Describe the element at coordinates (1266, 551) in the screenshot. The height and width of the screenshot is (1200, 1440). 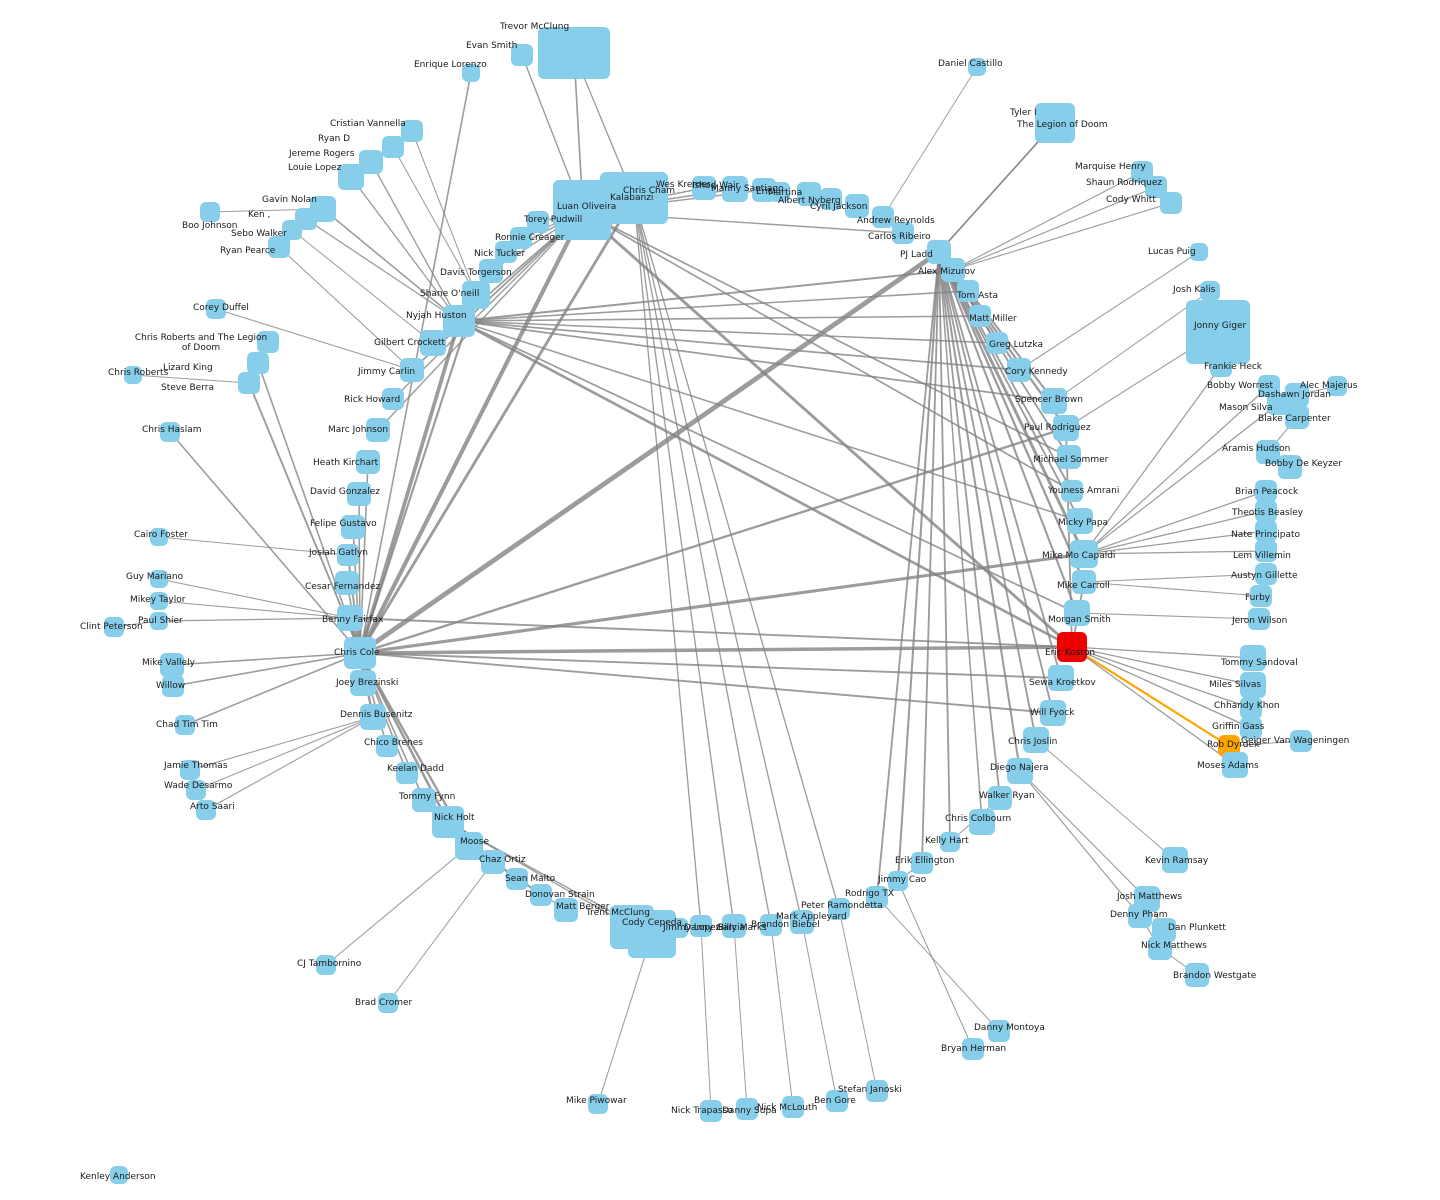
I see `graph-node-lem-villemin` at that location.